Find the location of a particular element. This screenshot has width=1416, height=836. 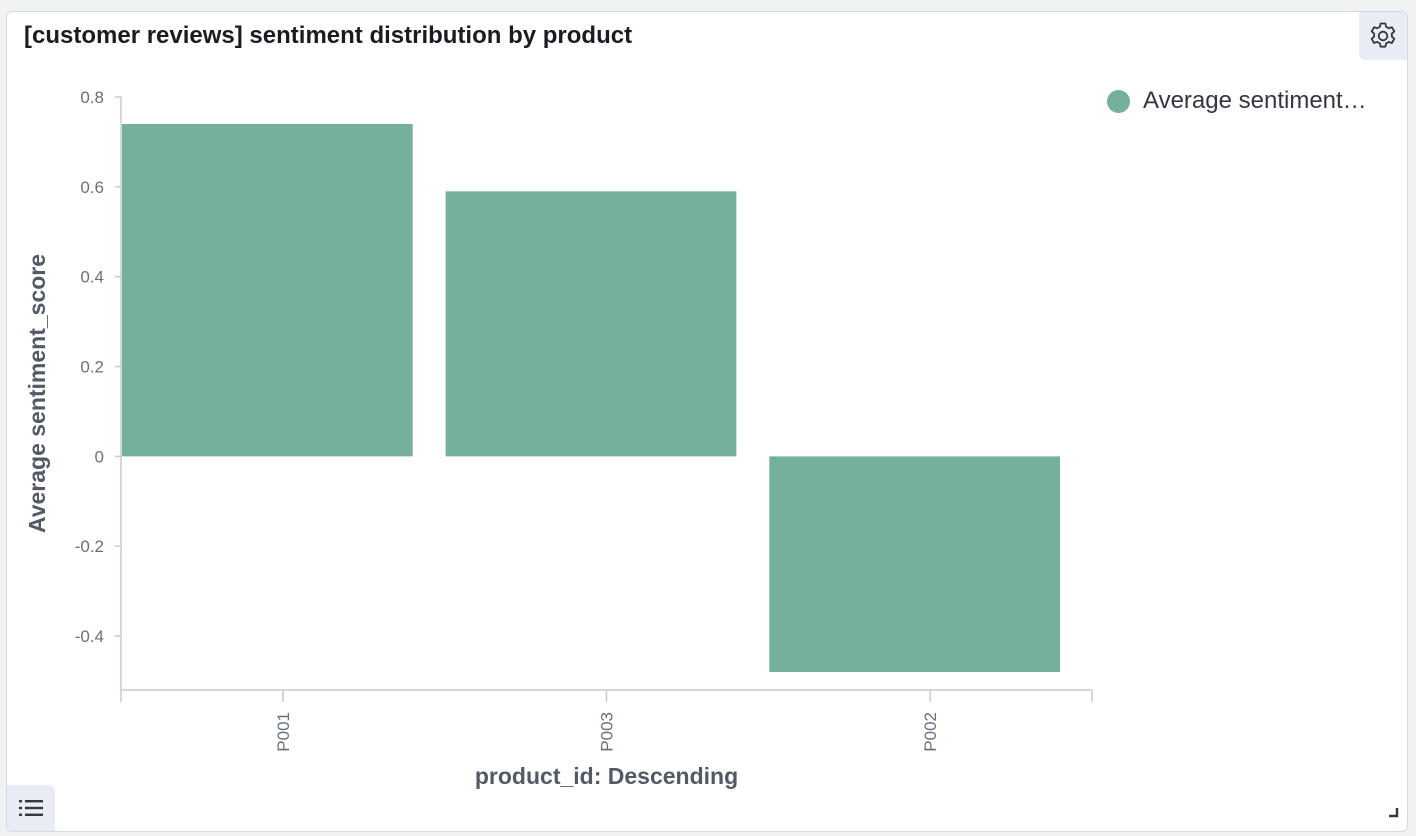

y-tick-label: 0 is located at coordinates (99, 456).